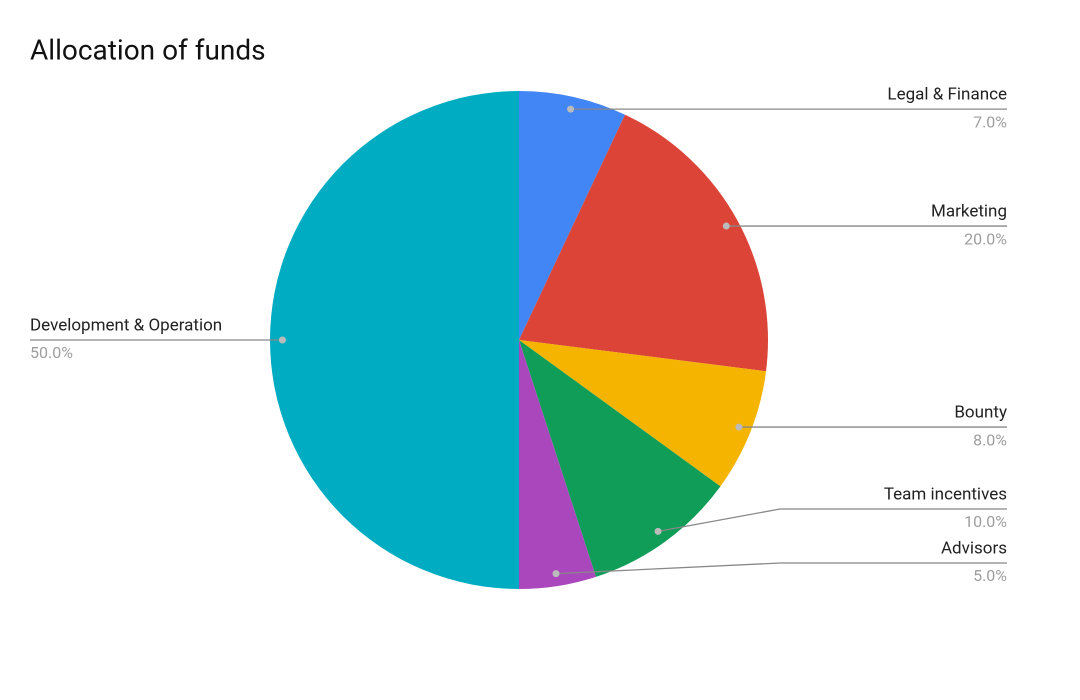  What do you see at coordinates (990, 439) in the screenshot?
I see `slice-value-label: 8.0%` at bounding box center [990, 439].